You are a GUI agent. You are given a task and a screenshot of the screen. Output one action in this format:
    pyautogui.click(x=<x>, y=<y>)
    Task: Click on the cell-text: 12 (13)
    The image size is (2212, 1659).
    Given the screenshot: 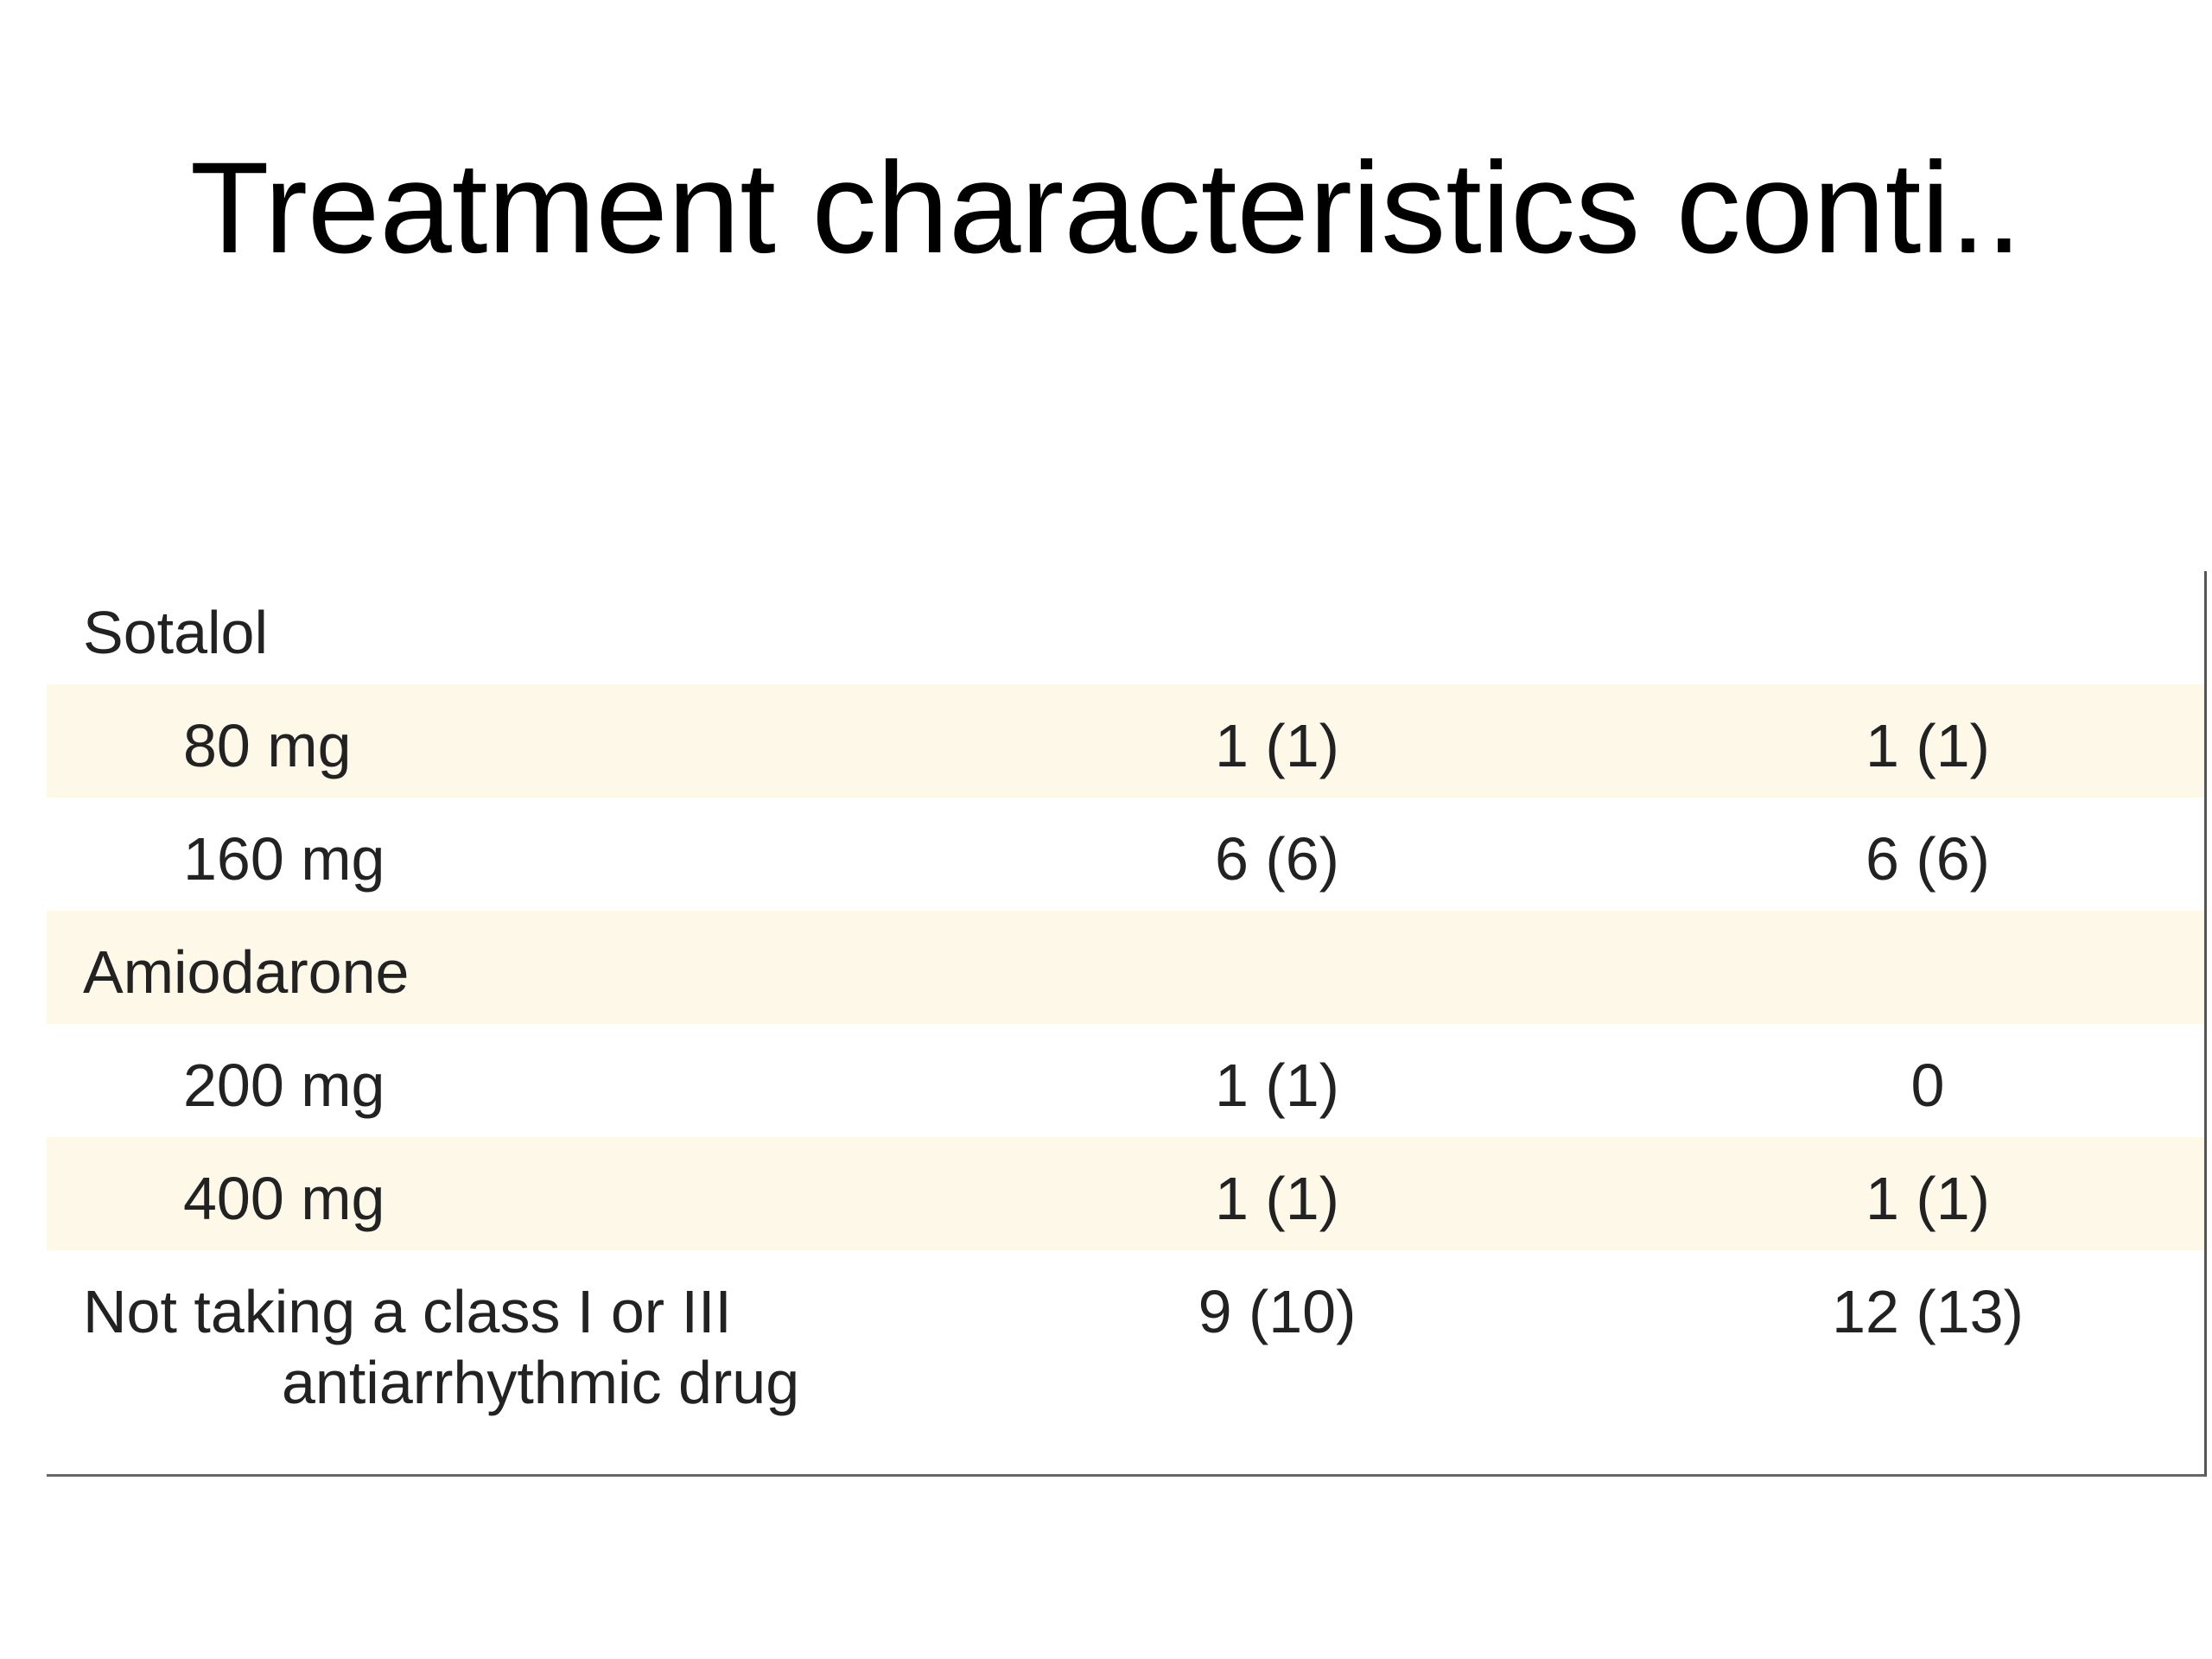 What is the action you would take?
    pyautogui.click(x=1928, y=1311)
    